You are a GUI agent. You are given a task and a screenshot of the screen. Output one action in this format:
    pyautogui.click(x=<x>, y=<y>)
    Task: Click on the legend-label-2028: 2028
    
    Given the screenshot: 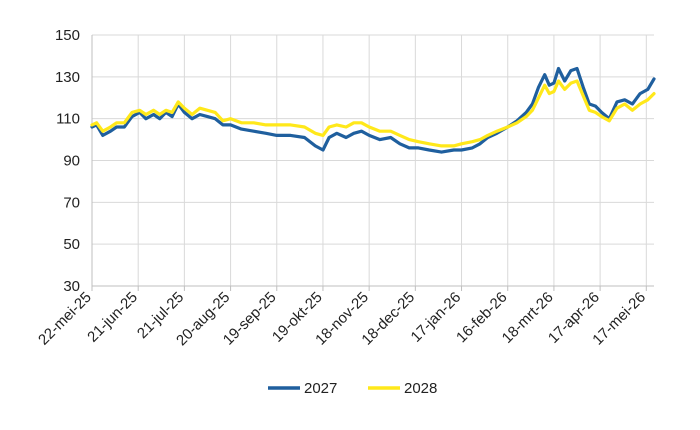 What is the action you would take?
    pyautogui.click(x=420, y=388)
    